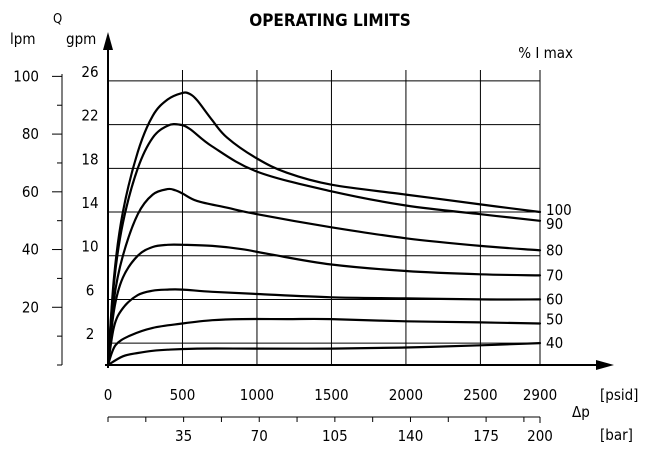  I want to click on x-tick-label-bar: 200, so click(540, 436).